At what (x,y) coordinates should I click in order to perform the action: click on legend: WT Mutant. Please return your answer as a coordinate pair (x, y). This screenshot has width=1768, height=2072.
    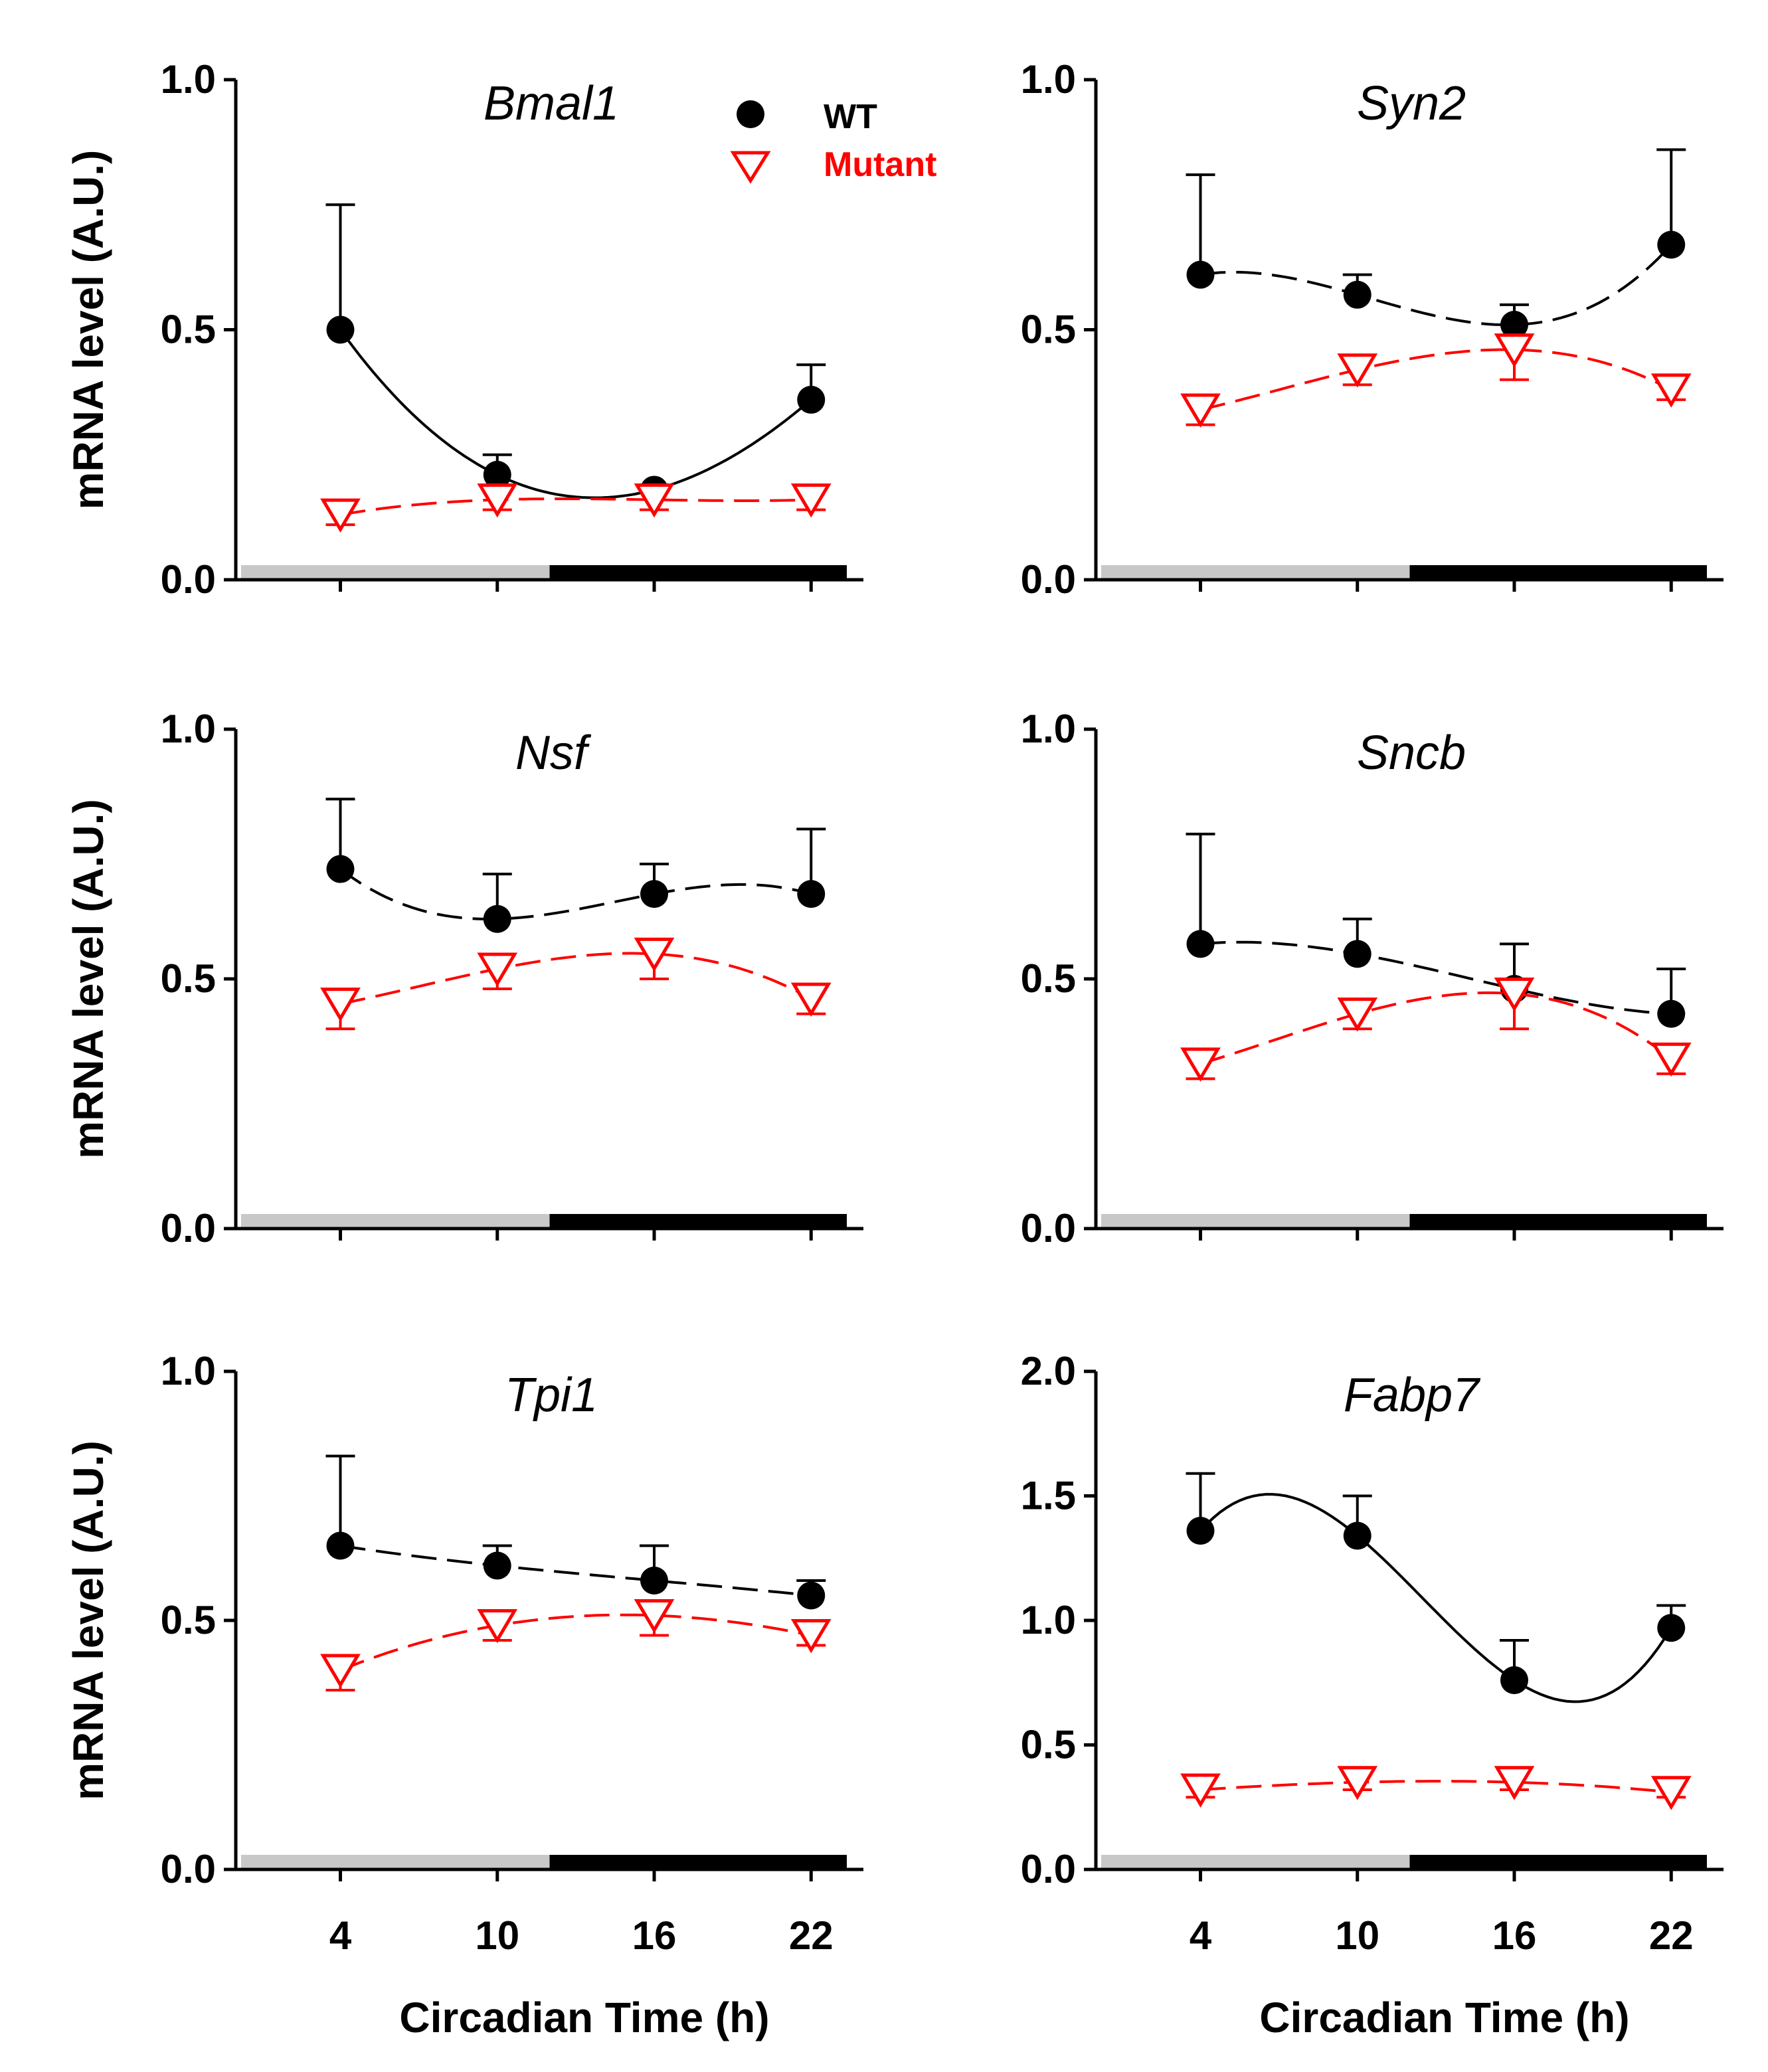
    Looking at the image, I should click on (833, 141).